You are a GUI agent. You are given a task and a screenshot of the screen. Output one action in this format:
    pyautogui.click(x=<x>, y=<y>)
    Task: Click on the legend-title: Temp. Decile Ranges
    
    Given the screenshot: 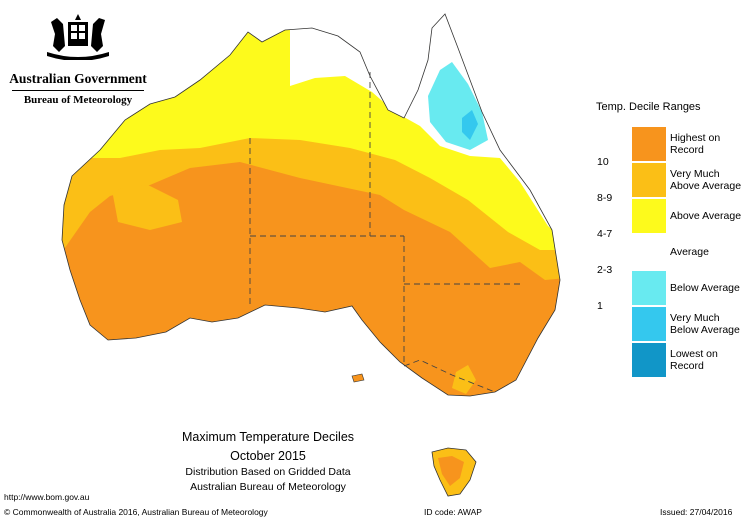 What is the action you would take?
    pyautogui.click(x=648, y=107)
    